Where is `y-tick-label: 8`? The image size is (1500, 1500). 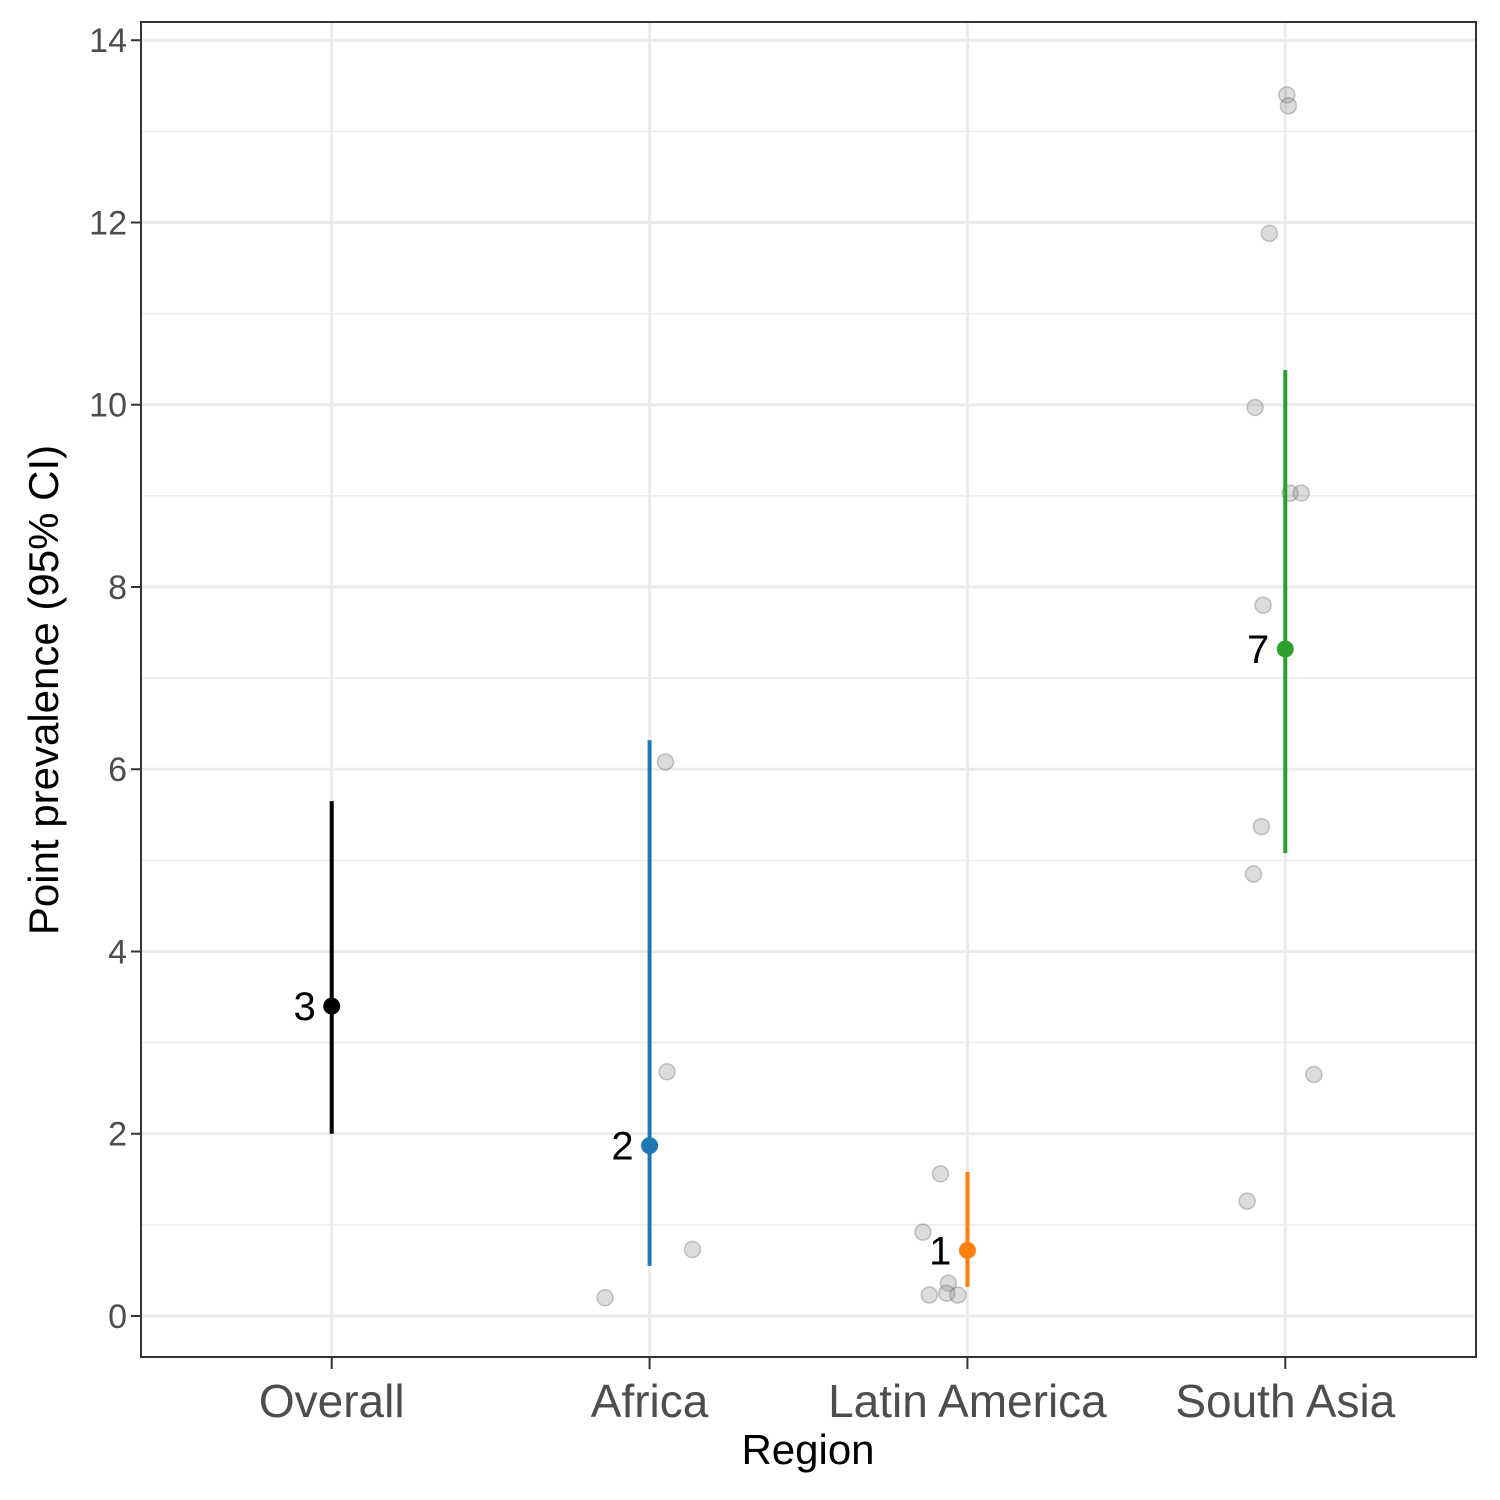
y-tick-label: 8 is located at coordinates (117, 588).